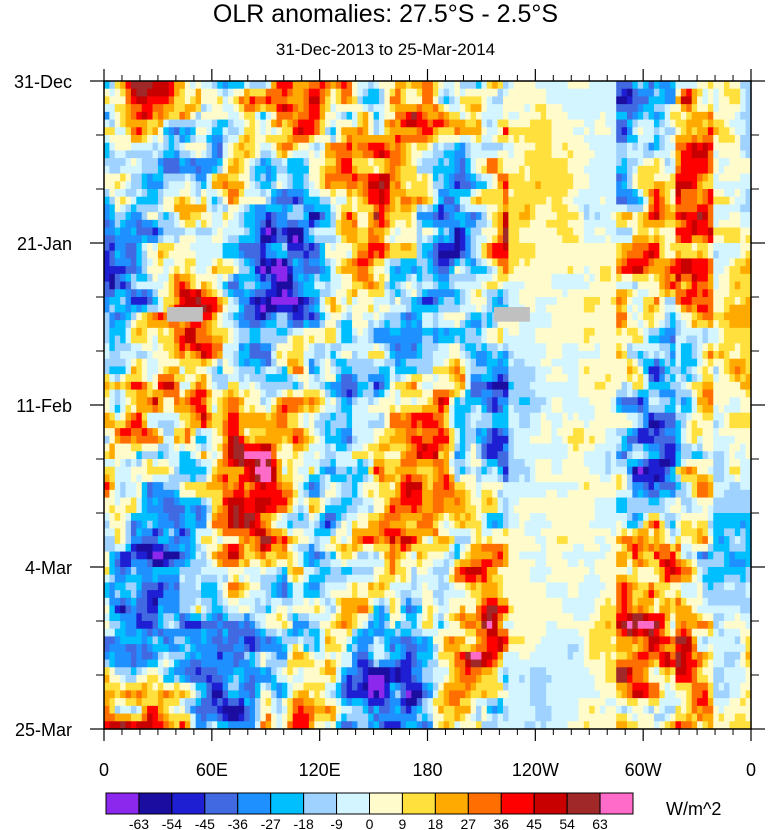  I want to click on y-tick-label: 4-Mar, so click(48, 568).